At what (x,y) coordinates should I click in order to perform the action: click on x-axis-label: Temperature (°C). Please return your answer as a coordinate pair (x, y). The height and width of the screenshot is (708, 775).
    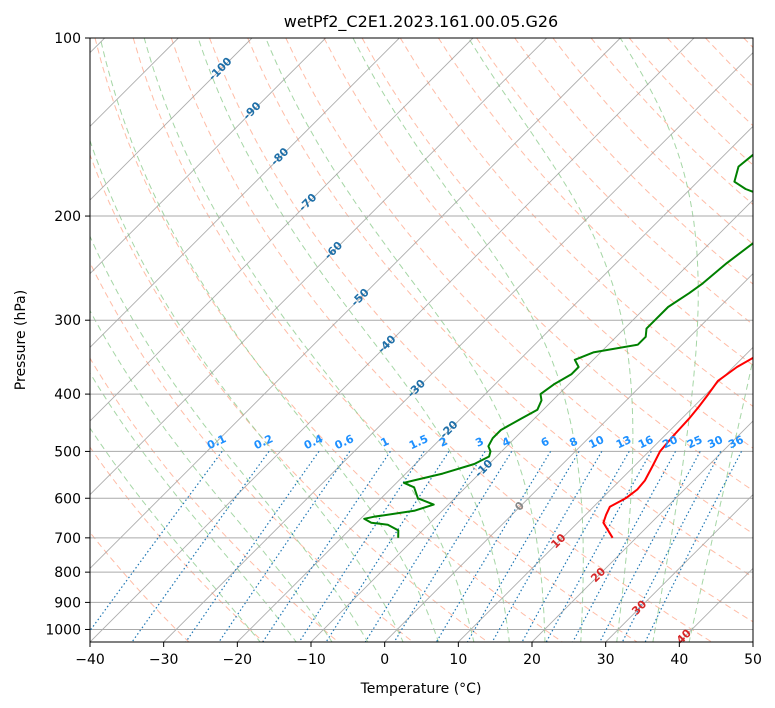
    Looking at the image, I should click on (421, 689).